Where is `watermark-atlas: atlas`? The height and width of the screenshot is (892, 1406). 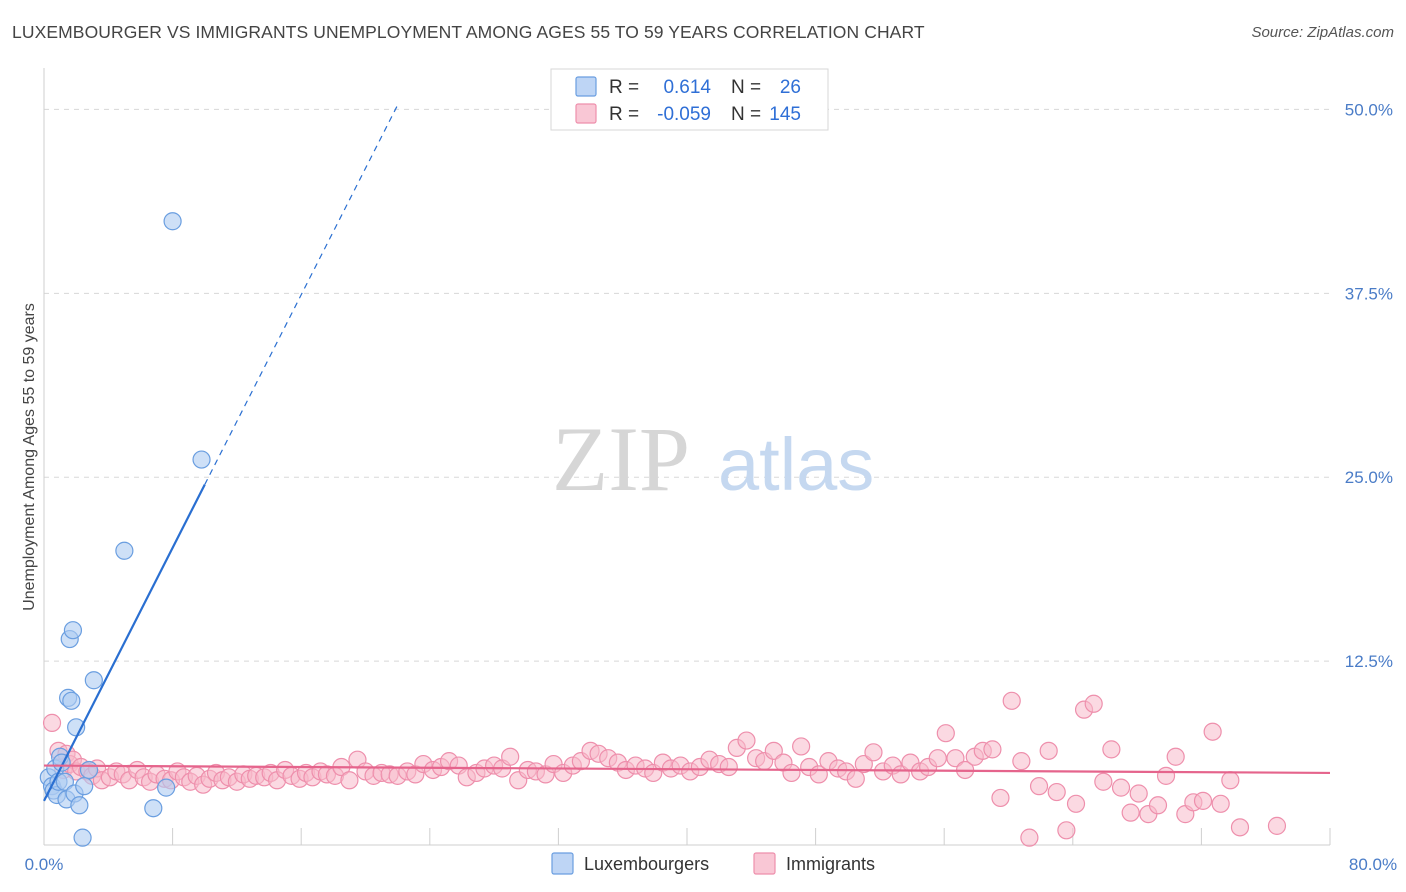
watermark-atlas: atlas is located at coordinates (796, 464).